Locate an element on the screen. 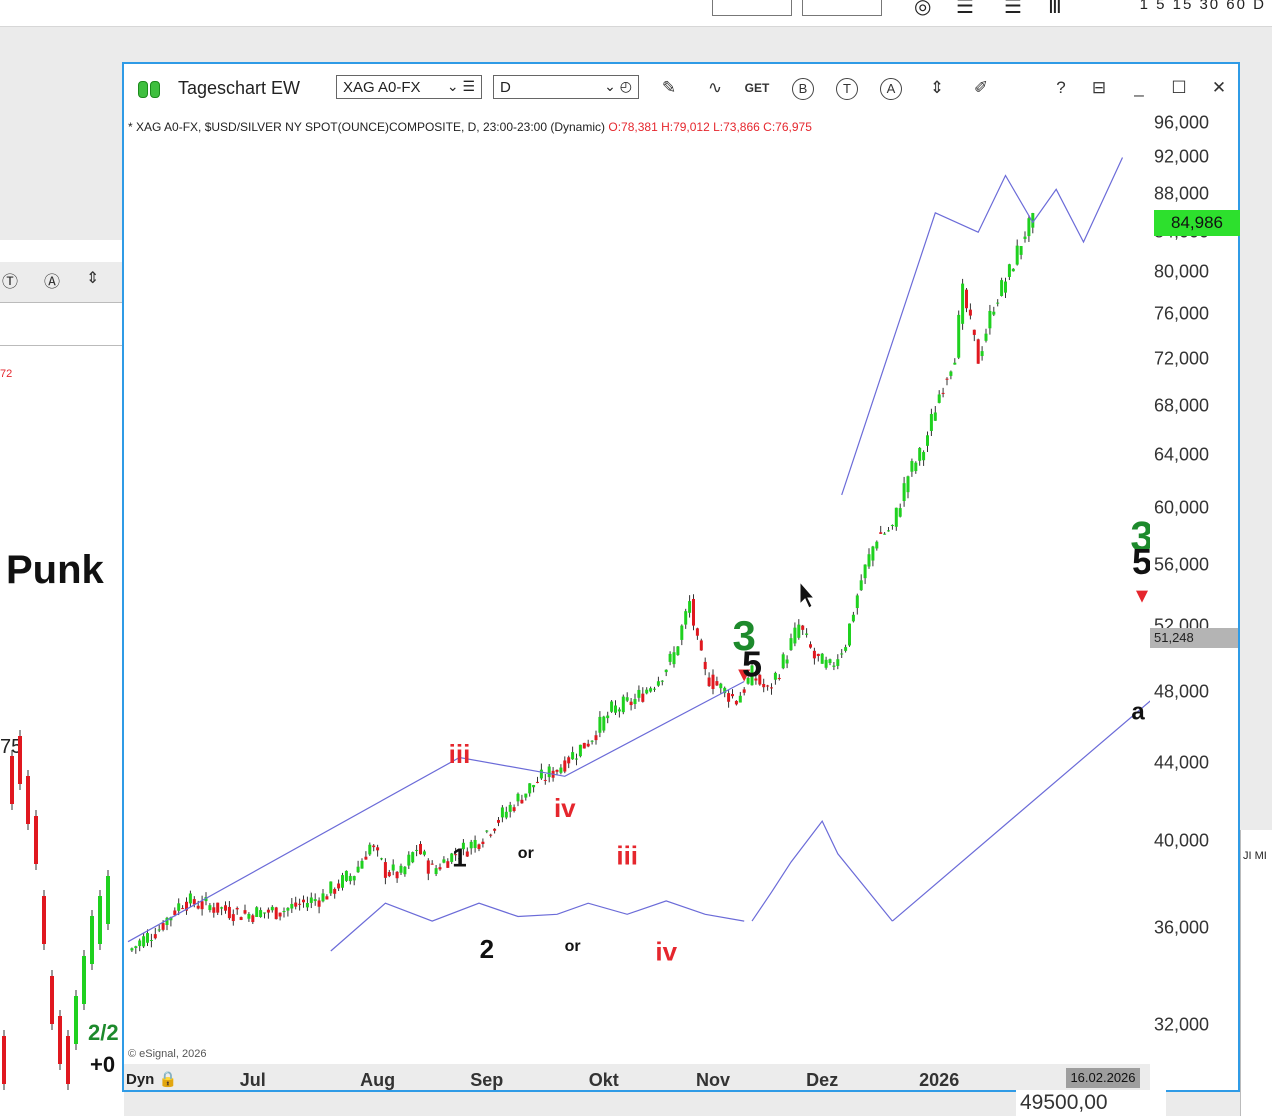 The image size is (1272, 1116). dock-icon: ⊟ is located at coordinates (1099, 87).